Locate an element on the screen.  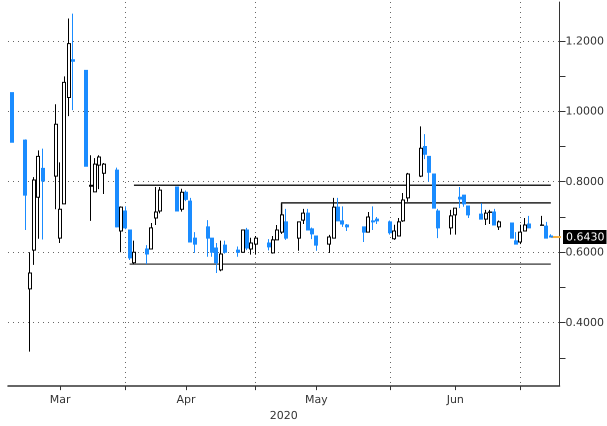
text: 0.6430 is located at coordinates (585, 237).